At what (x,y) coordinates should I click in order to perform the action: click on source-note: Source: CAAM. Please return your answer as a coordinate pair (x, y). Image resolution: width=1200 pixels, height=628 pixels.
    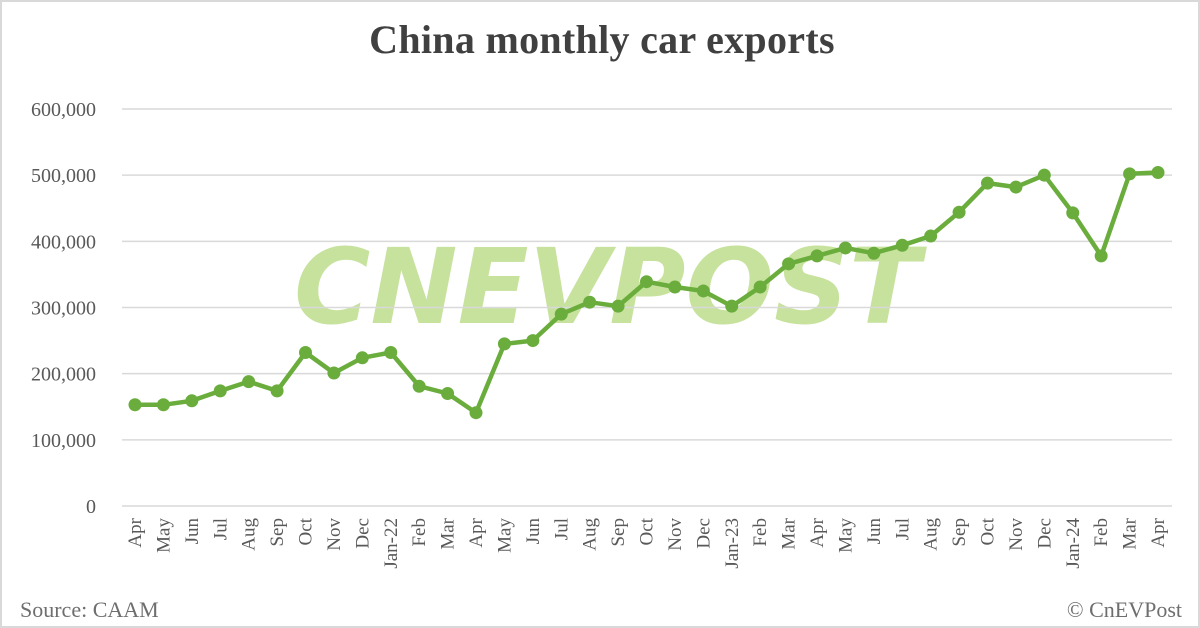
    Looking at the image, I should click on (89, 609).